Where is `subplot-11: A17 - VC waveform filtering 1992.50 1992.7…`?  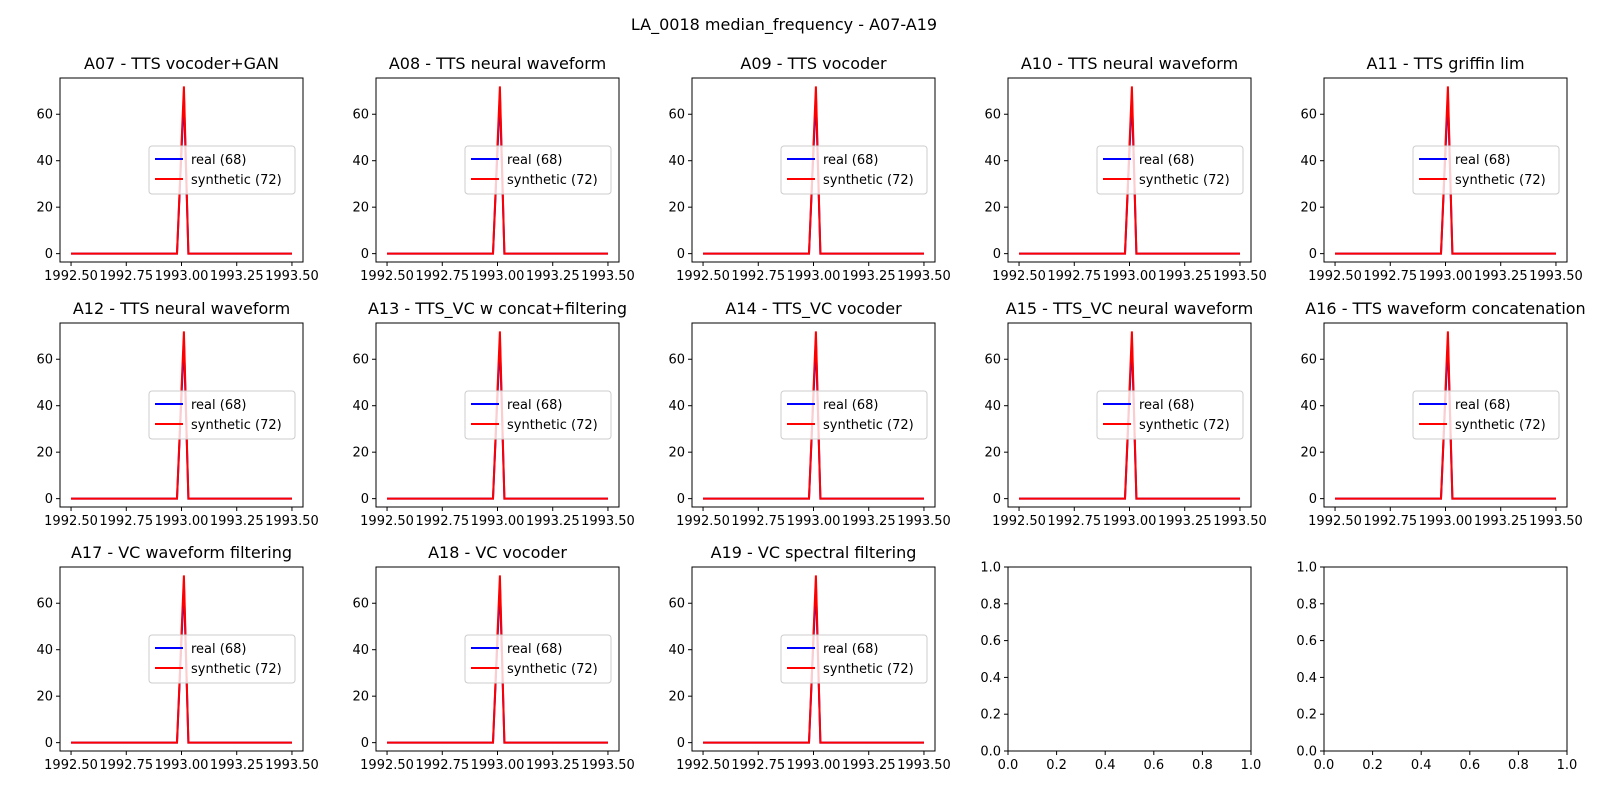 subplot-11: A17 - VC waveform filtering 1992.50 1992.7… is located at coordinates (177, 658).